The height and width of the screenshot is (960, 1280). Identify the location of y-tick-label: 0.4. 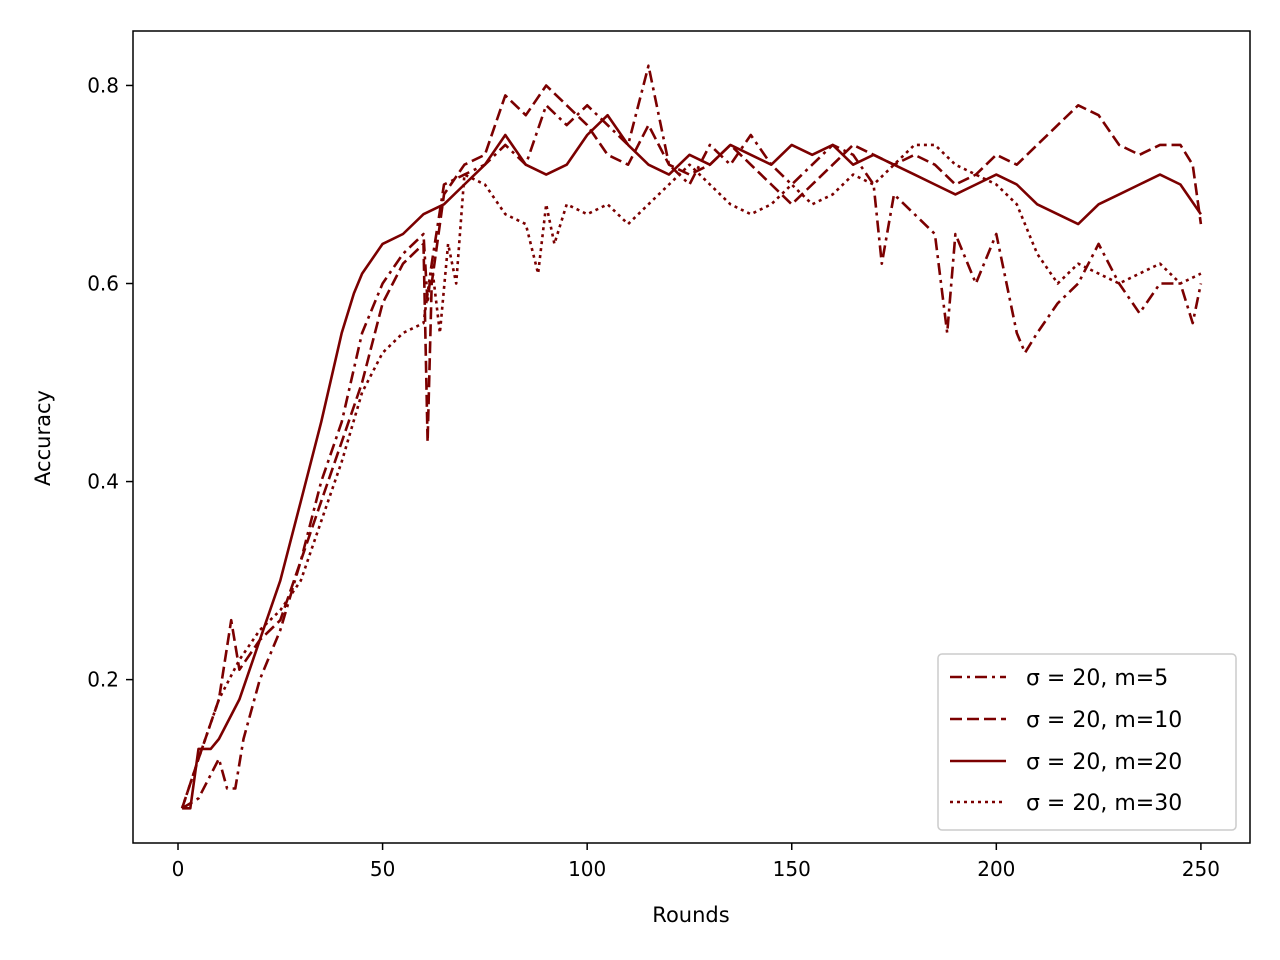
(103, 482).